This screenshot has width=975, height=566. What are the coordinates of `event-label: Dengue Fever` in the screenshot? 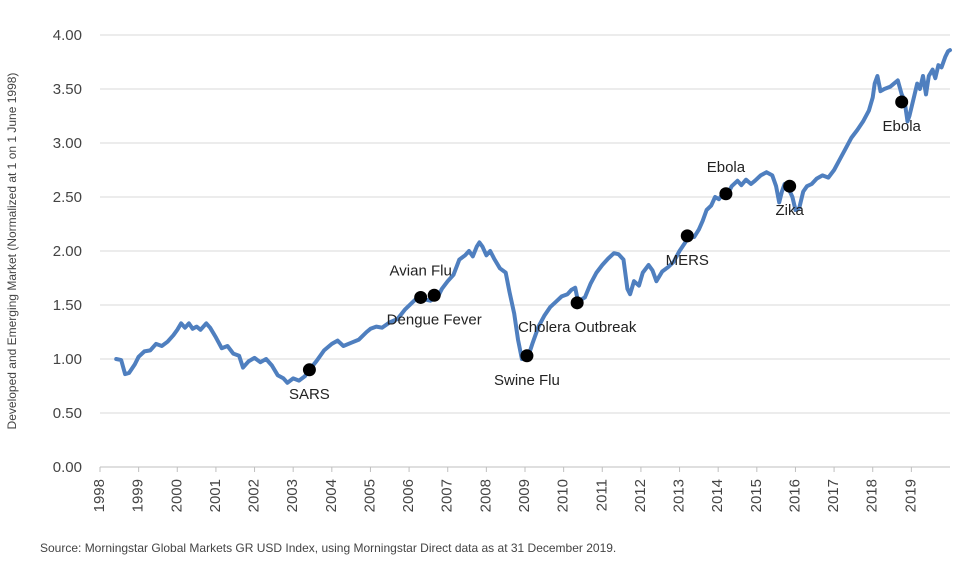 It's located at (434, 319).